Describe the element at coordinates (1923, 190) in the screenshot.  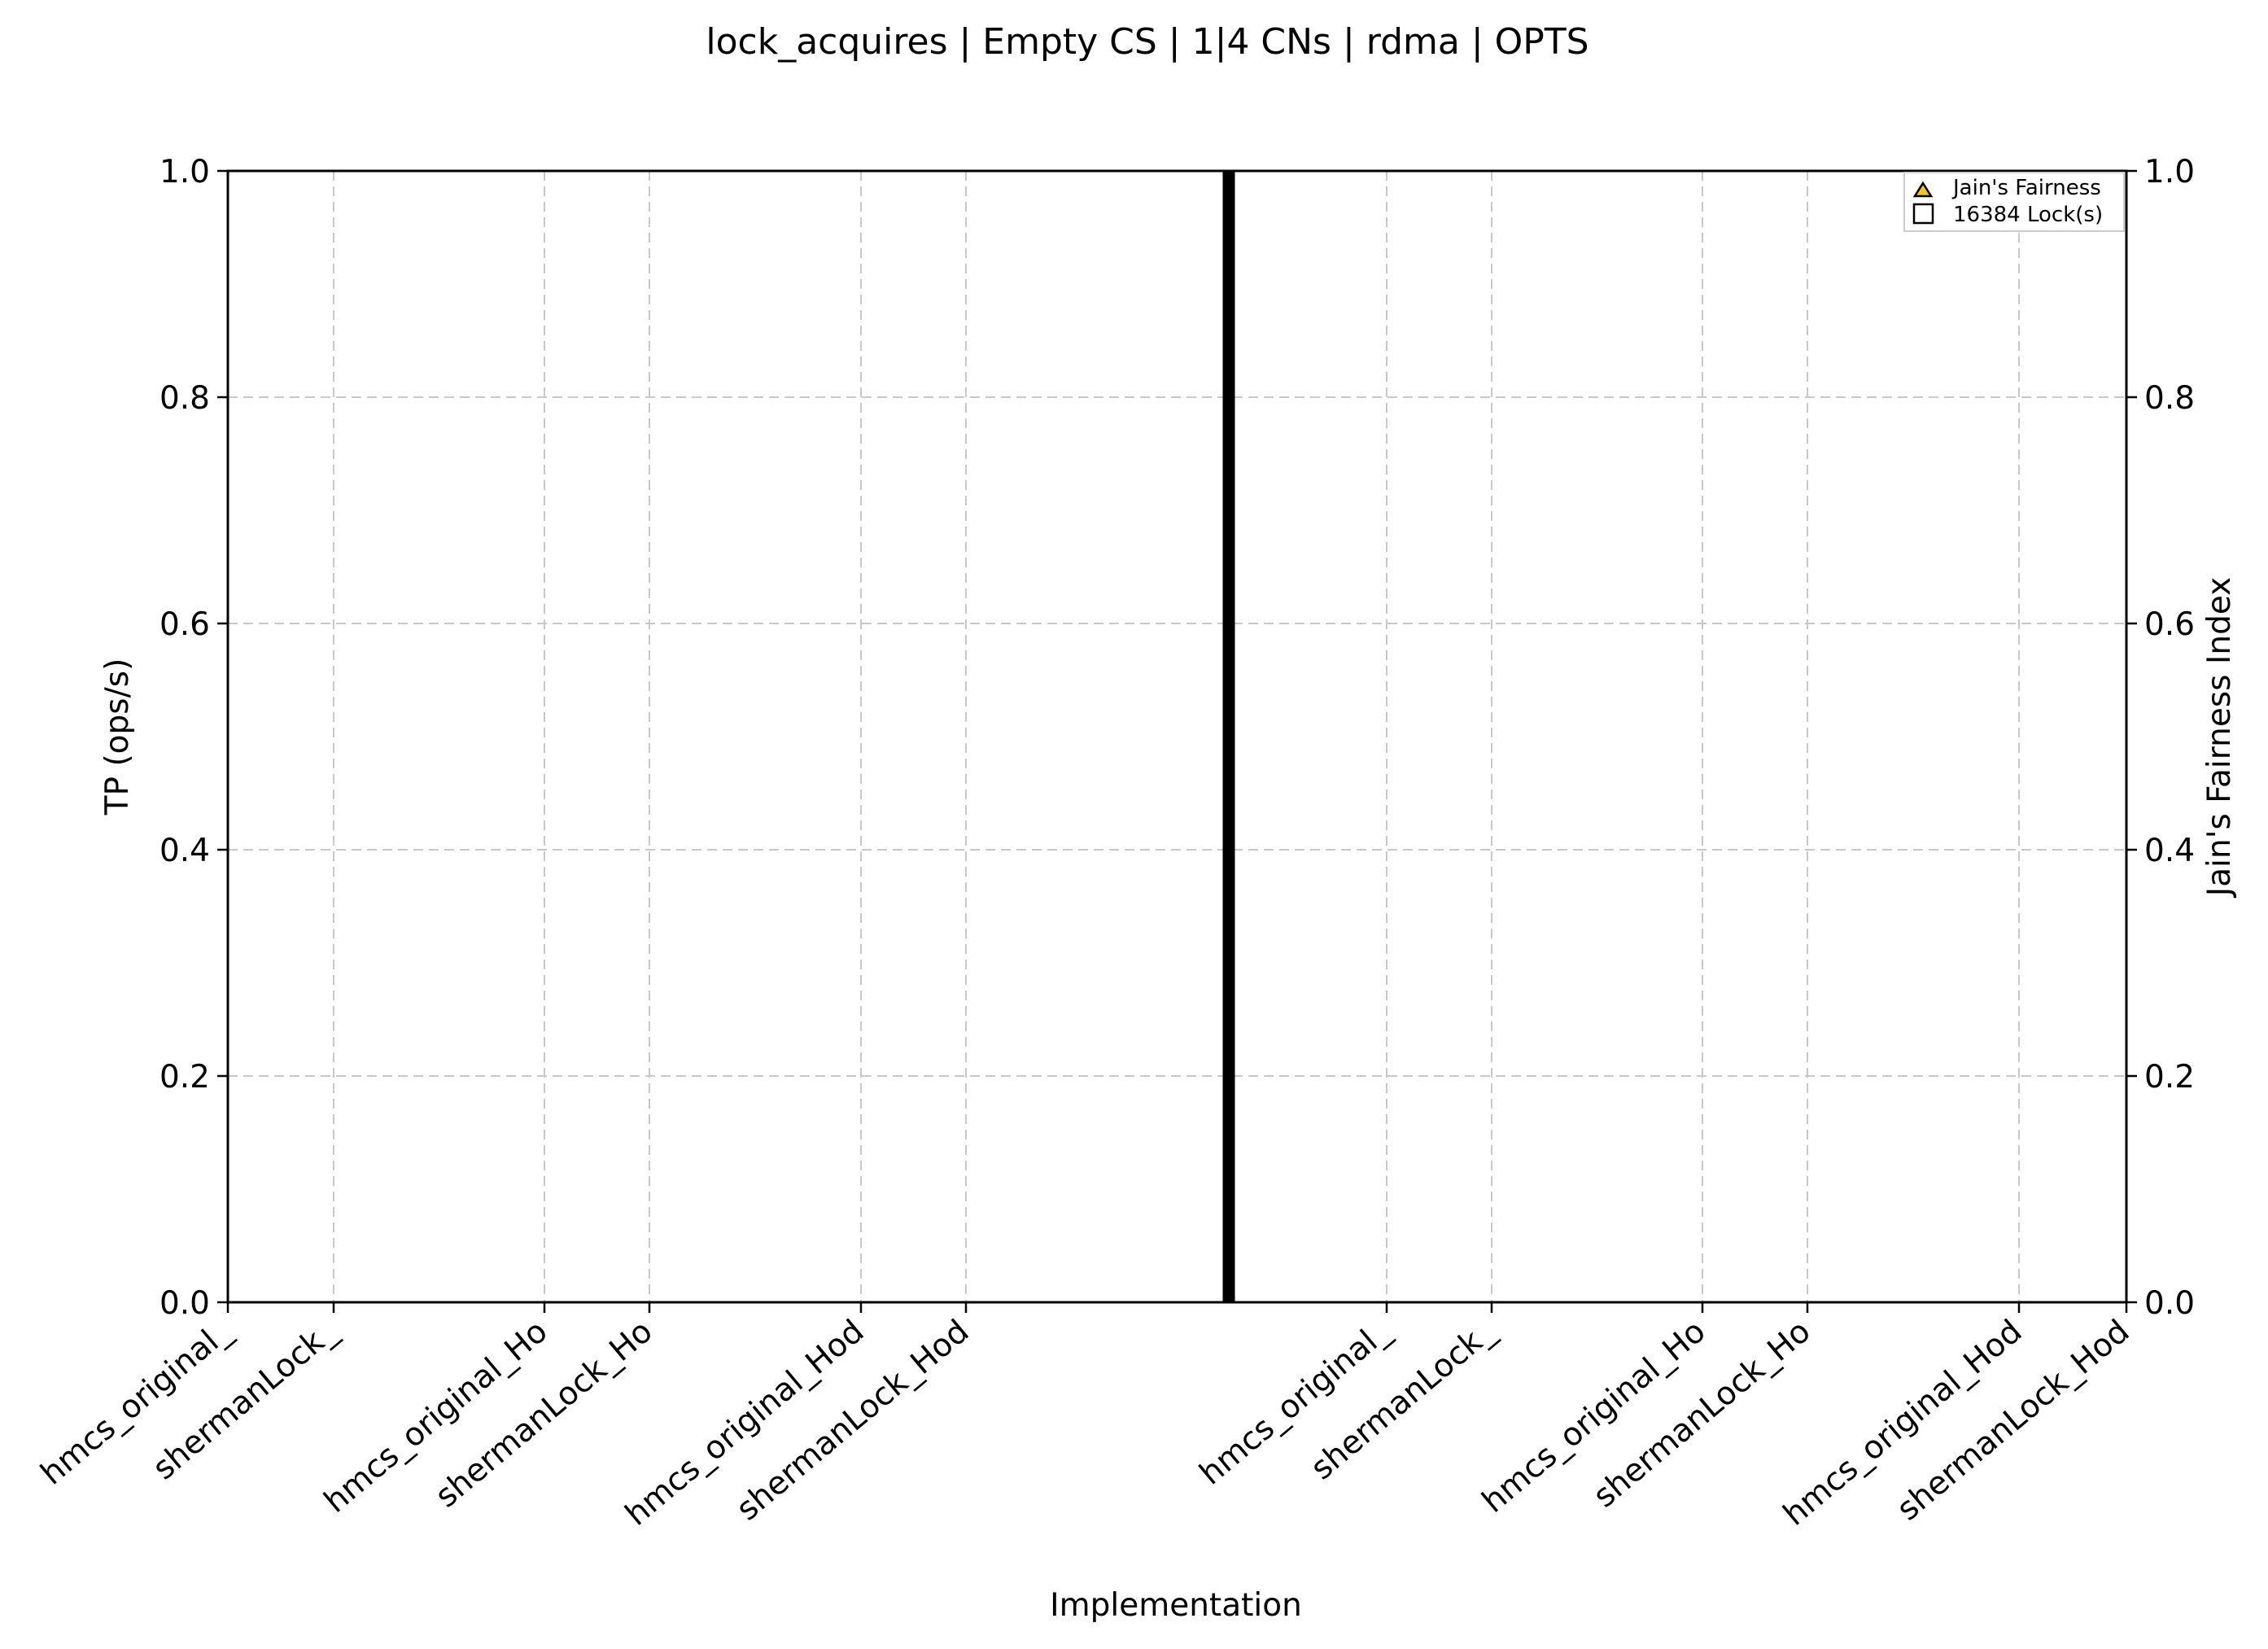
I see `legend-marker-triangle` at that location.